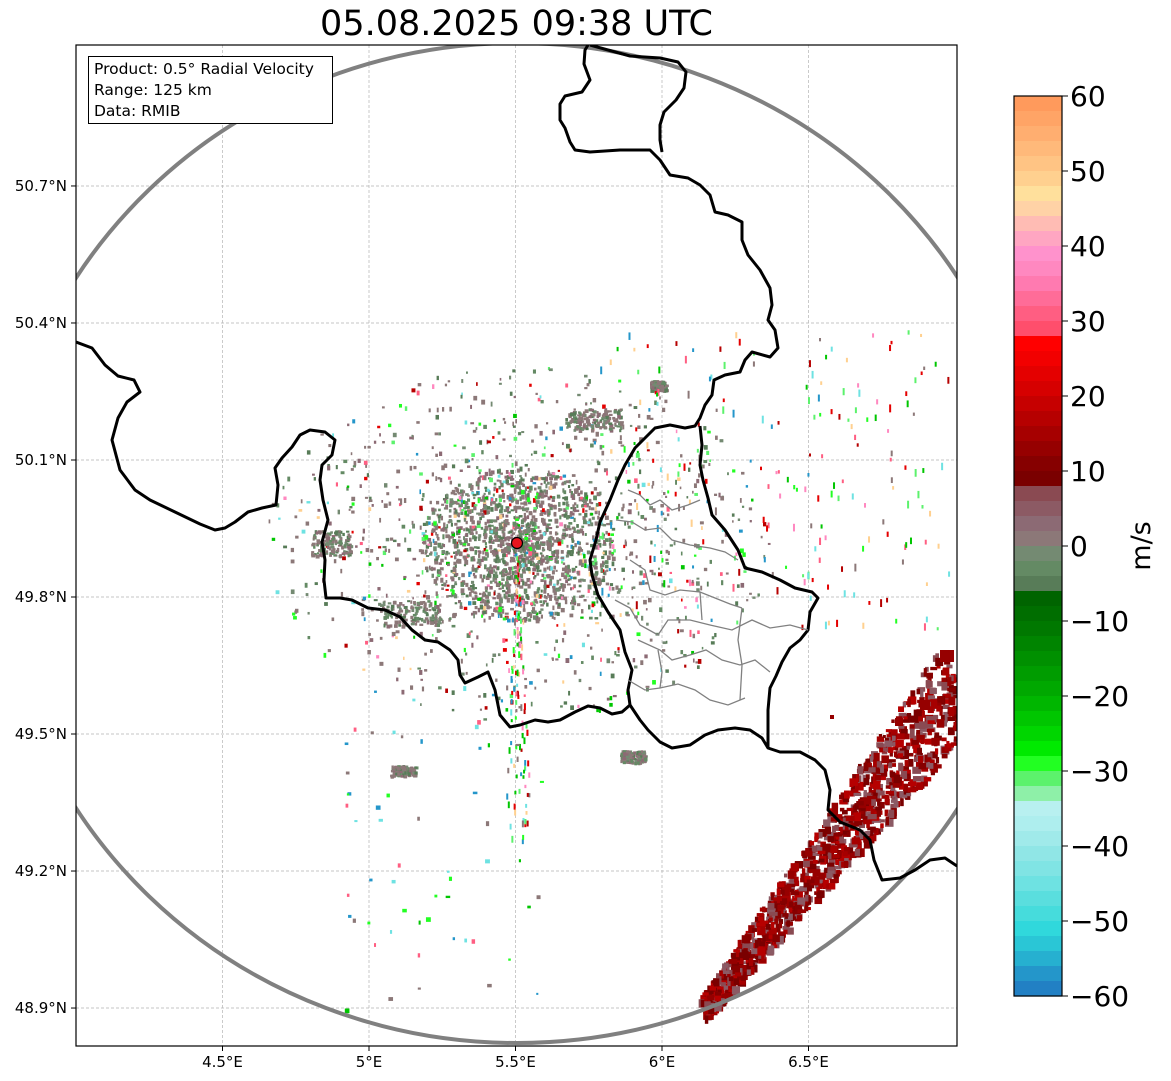 This screenshot has height=1081, width=1171. What do you see at coordinates (808, 1062) in the screenshot?
I see `lon-tick-label: 6.5°E` at bounding box center [808, 1062].